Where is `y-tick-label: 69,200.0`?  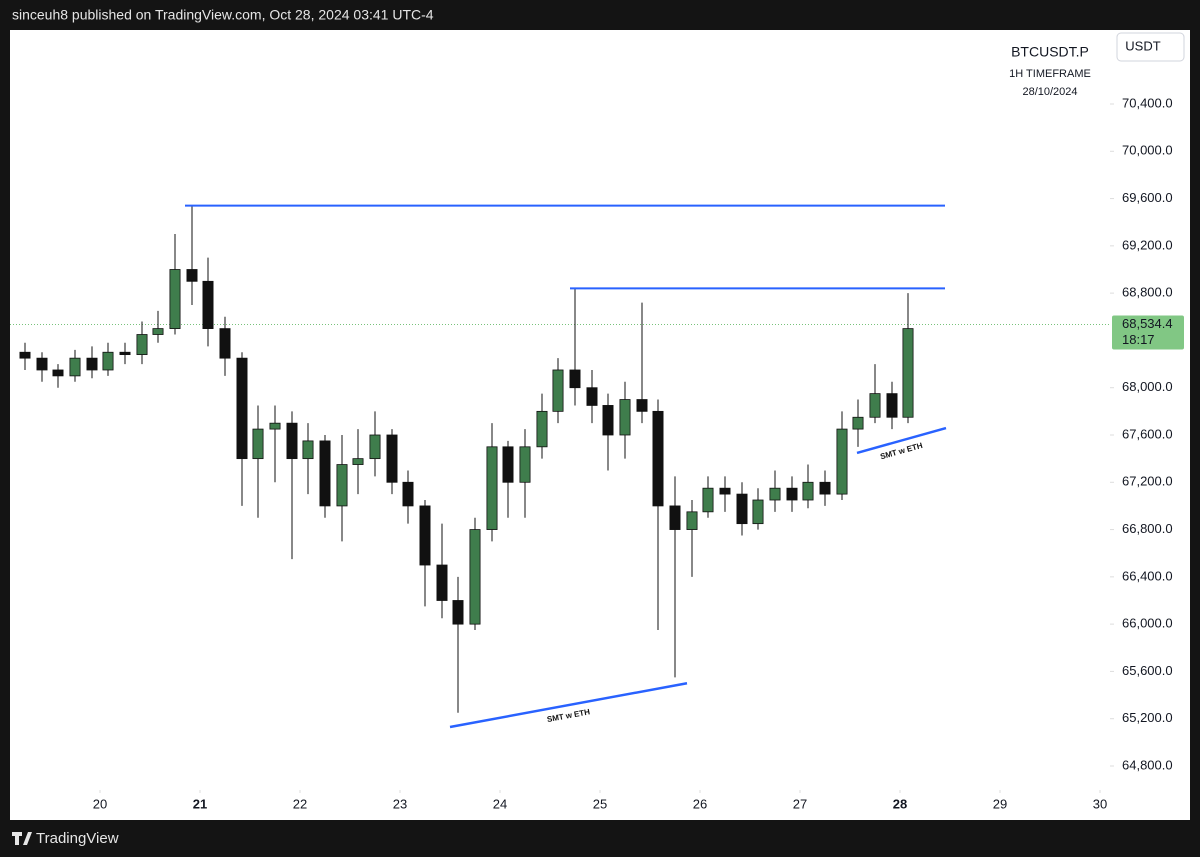
y-tick-label: 69,200.0 is located at coordinates (1147, 244).